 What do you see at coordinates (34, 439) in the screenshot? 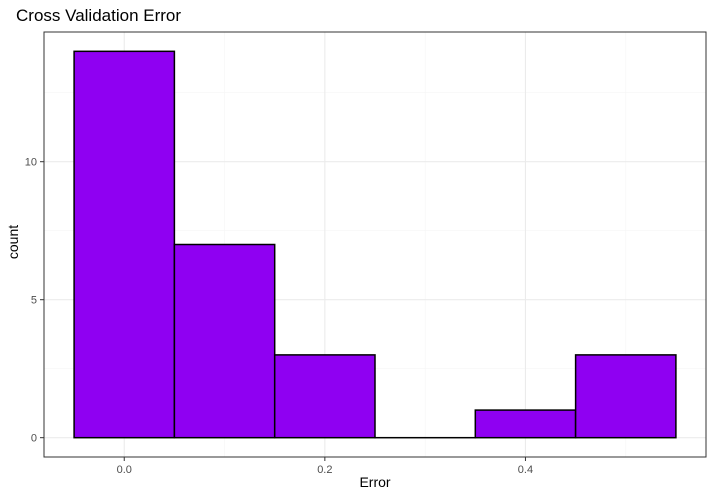
I see `y-tick-label: 0` at bounding box center [34, 439].